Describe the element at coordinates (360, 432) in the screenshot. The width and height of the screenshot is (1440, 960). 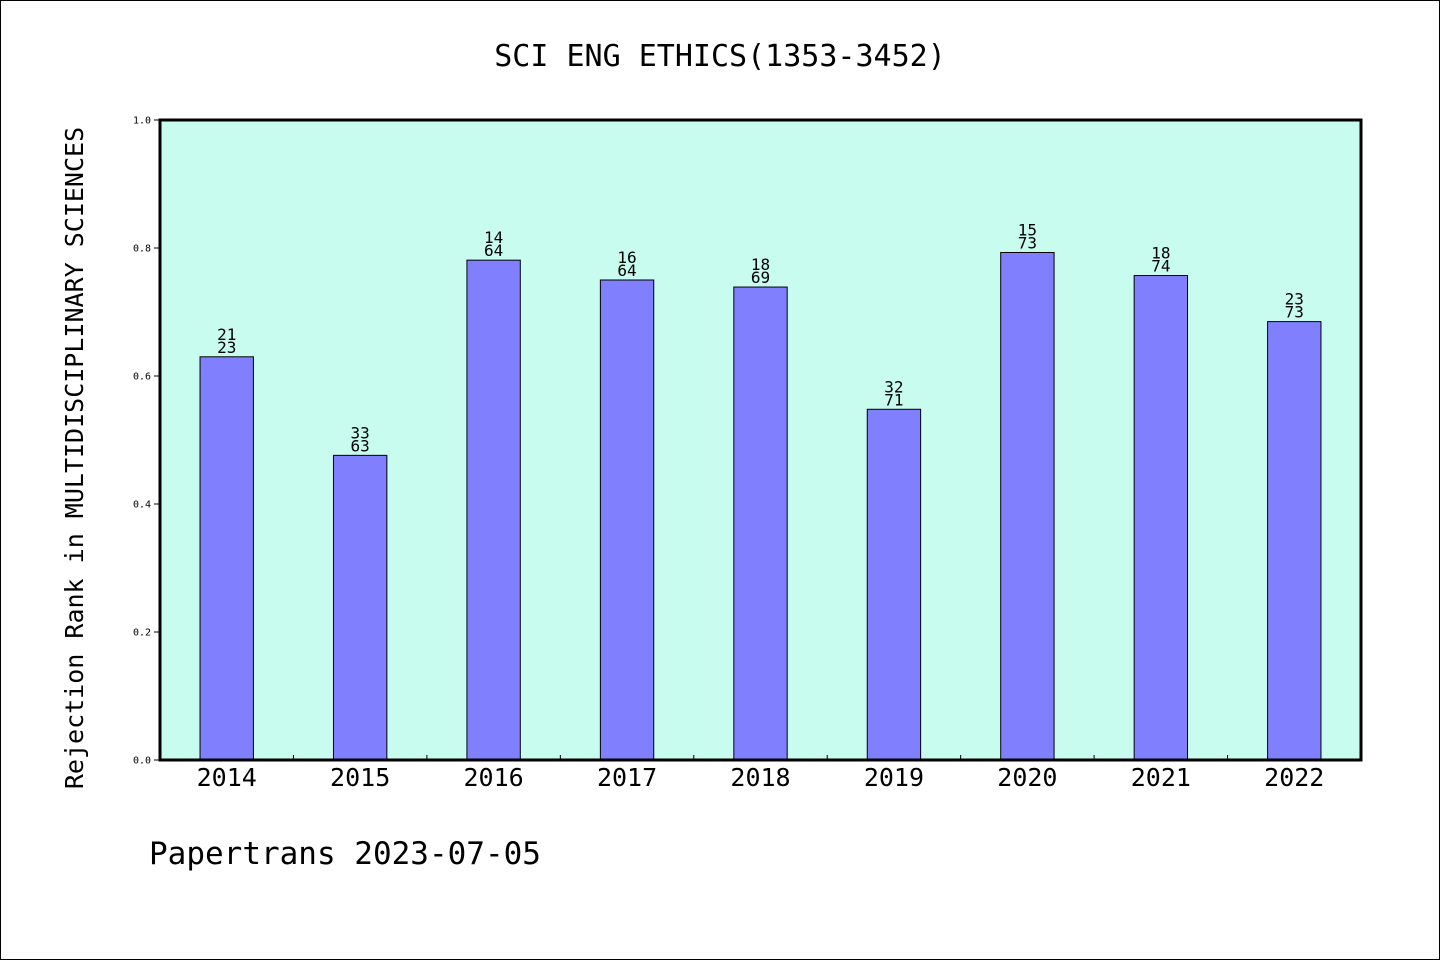
I see `bar-data-label: 33` at that location.